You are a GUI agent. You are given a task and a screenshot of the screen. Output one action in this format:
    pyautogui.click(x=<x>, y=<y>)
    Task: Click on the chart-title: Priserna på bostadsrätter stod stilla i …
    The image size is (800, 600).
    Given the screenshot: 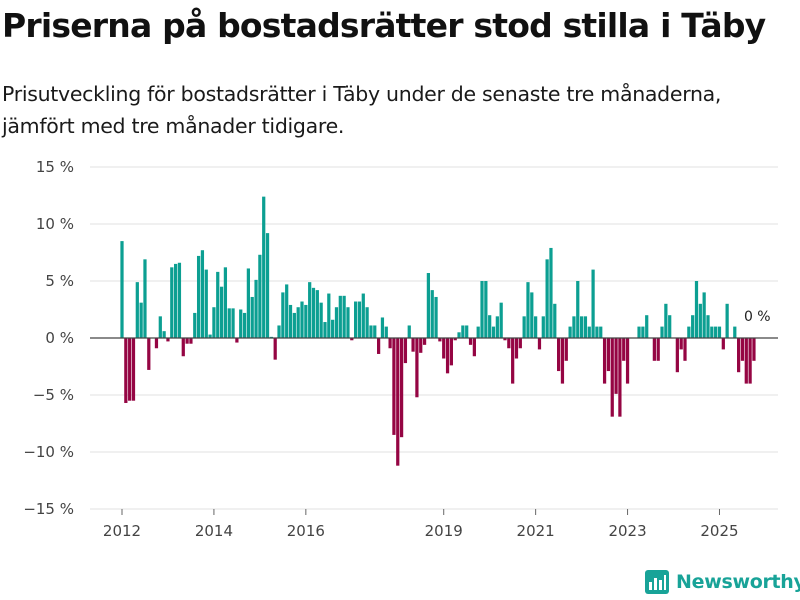 What is the action you would take?
    pyautogui.click(x=384, y=25)
    